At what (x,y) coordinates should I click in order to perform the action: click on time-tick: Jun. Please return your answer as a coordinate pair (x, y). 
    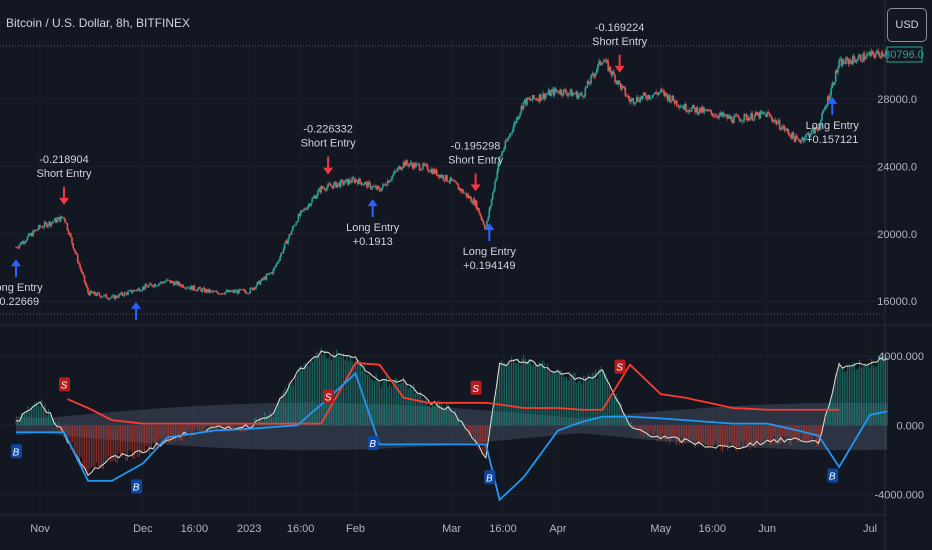
    Looking at the image, I should click on (767, 529).